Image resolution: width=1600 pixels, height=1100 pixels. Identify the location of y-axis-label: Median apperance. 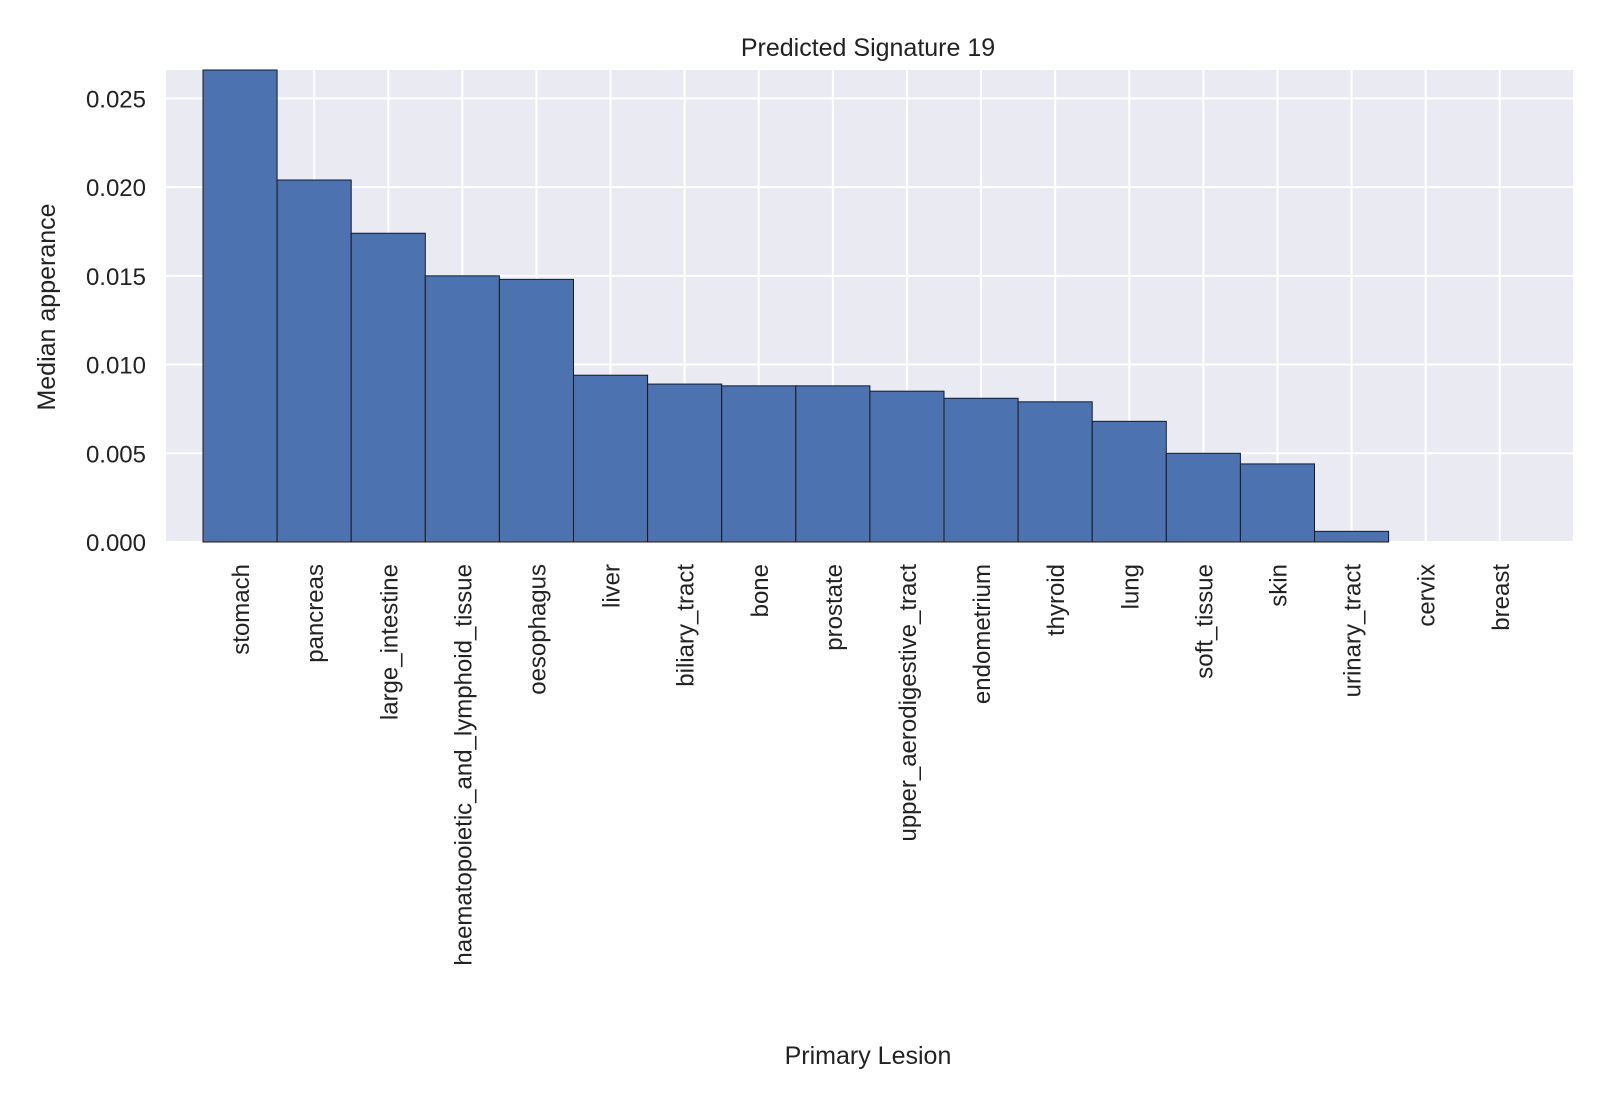
(47, 306).